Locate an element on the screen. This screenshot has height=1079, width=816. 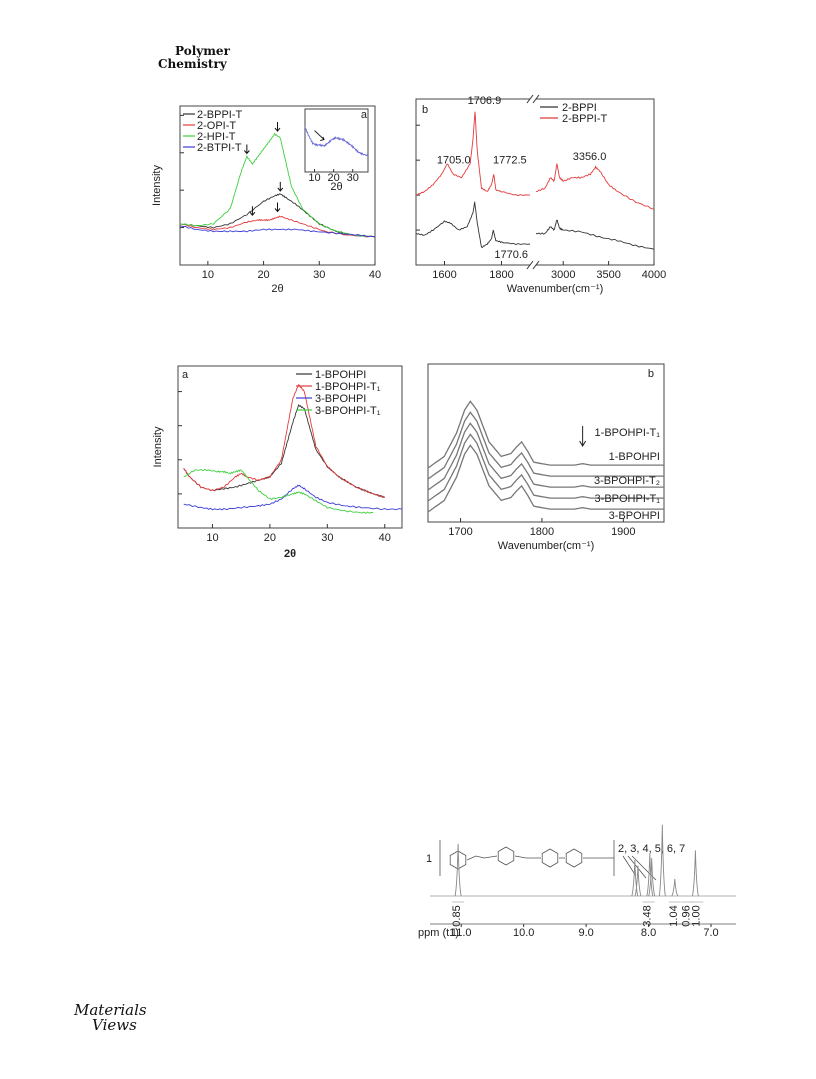
x-tick-label: 1600 is located at coordinates (444, 275).